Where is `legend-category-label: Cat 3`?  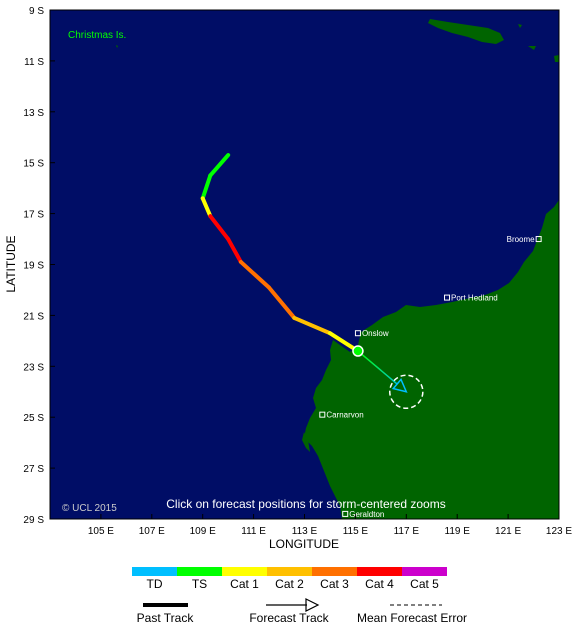 legend-category-label: Cat 3 is located at coordinates (334, 584).